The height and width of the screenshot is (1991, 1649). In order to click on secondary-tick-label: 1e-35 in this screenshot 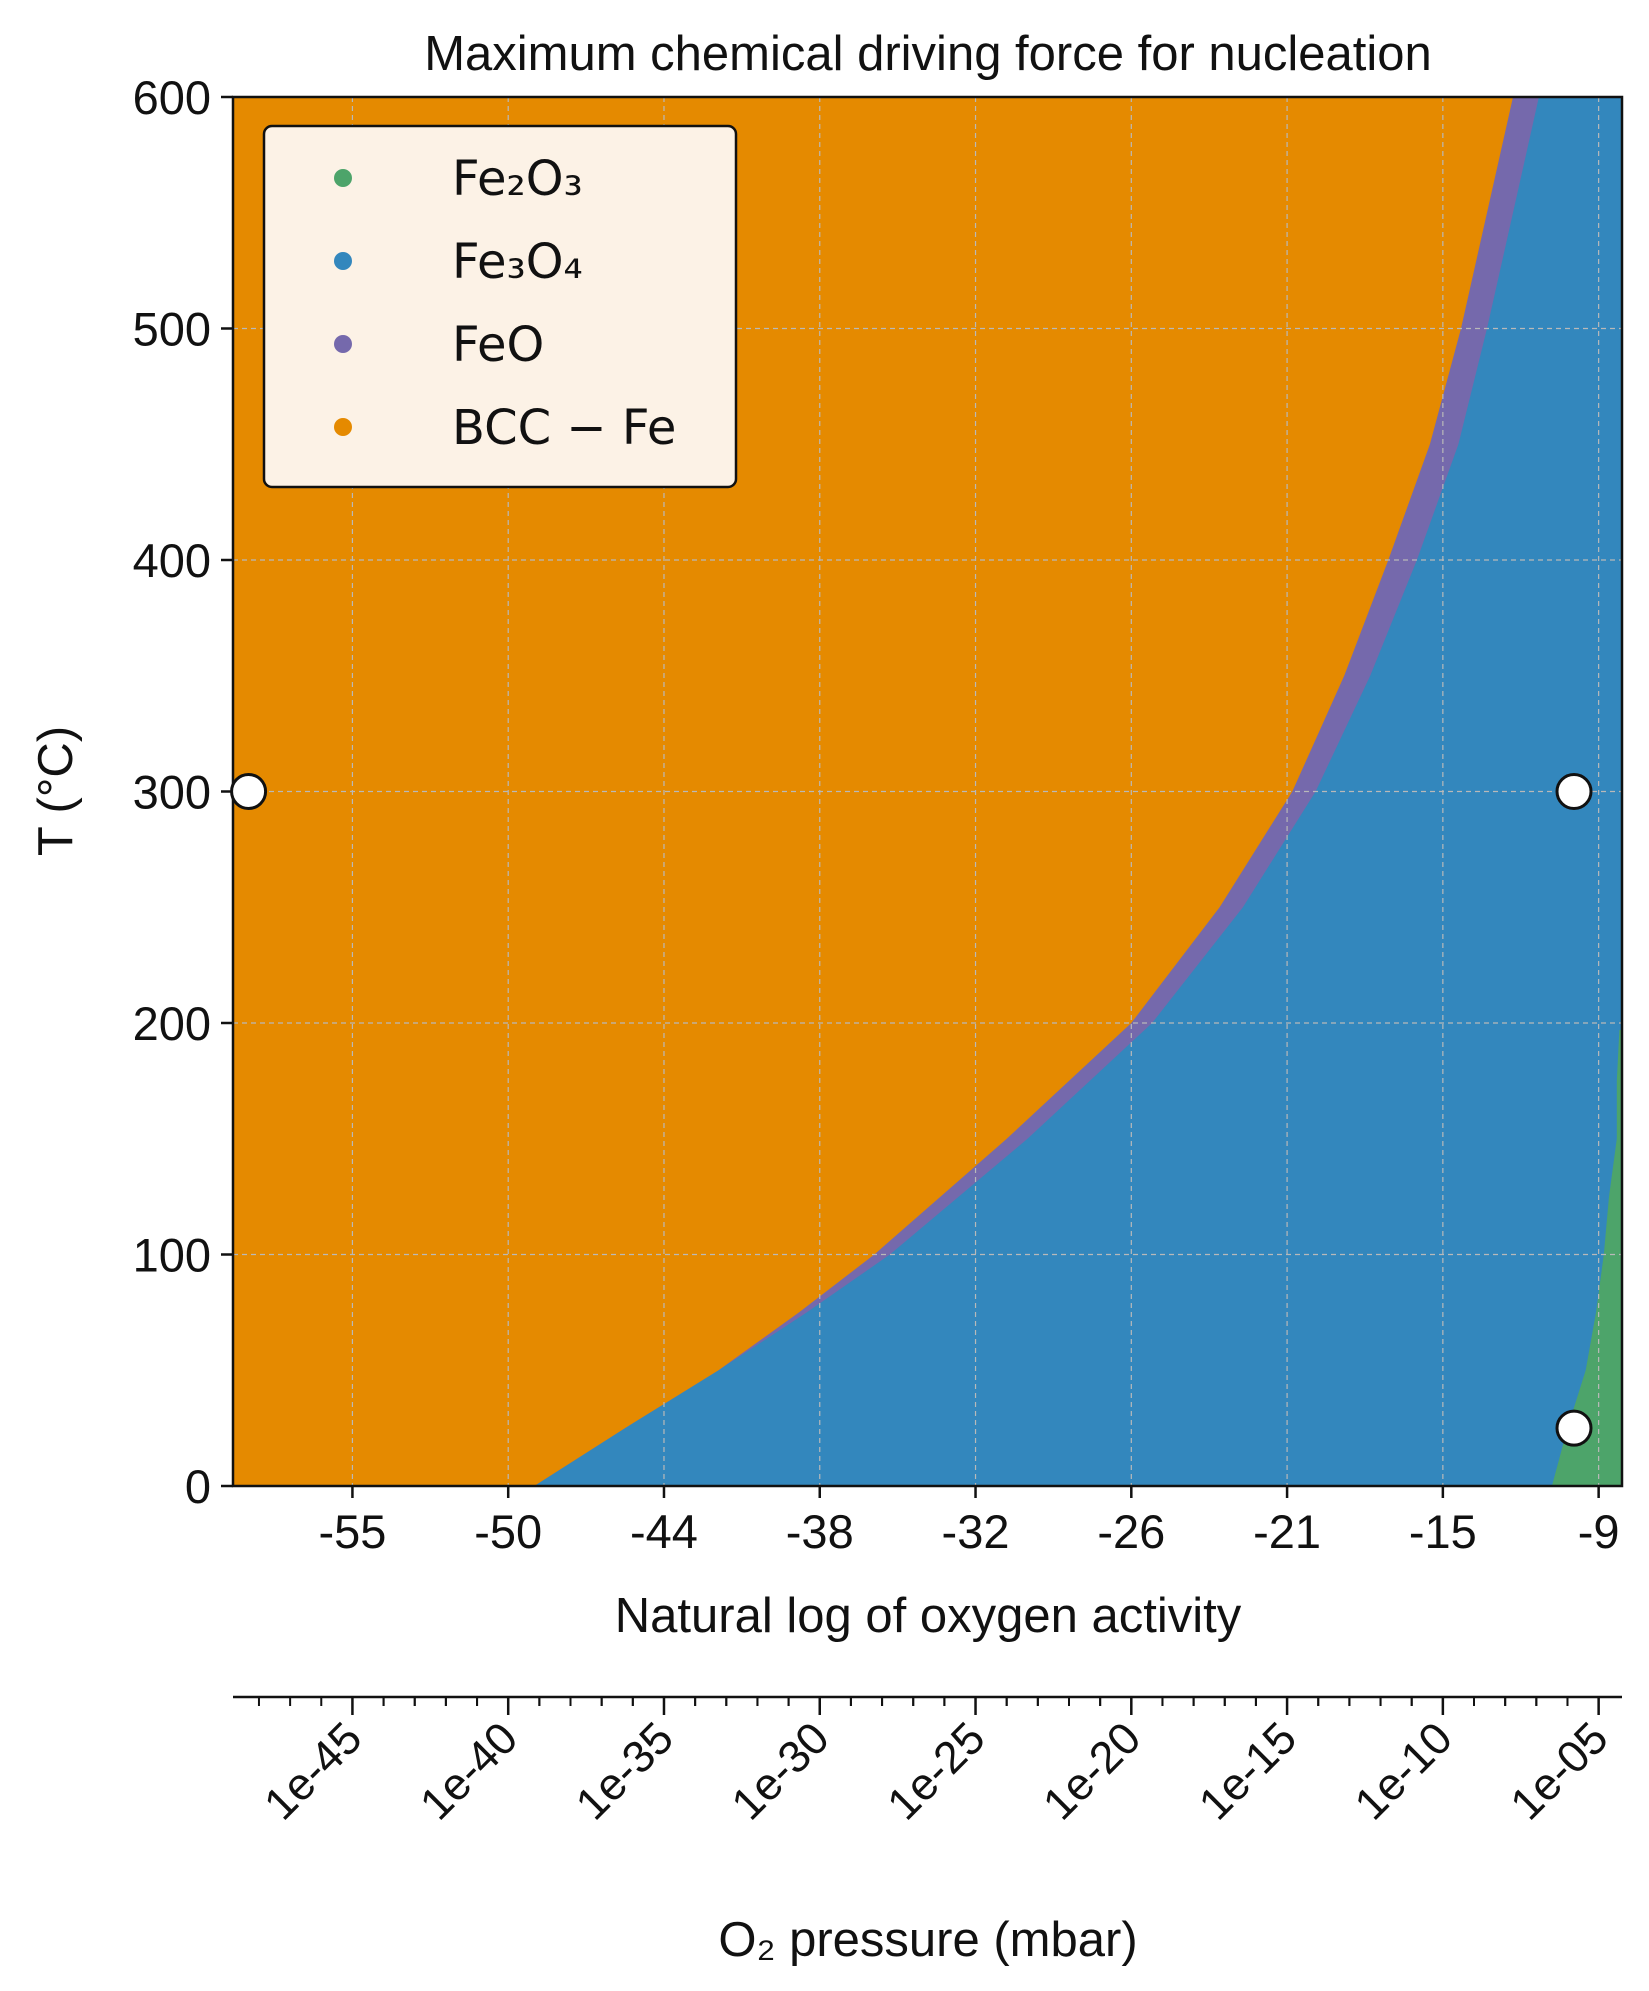, I will do `click(624, 1770)`.